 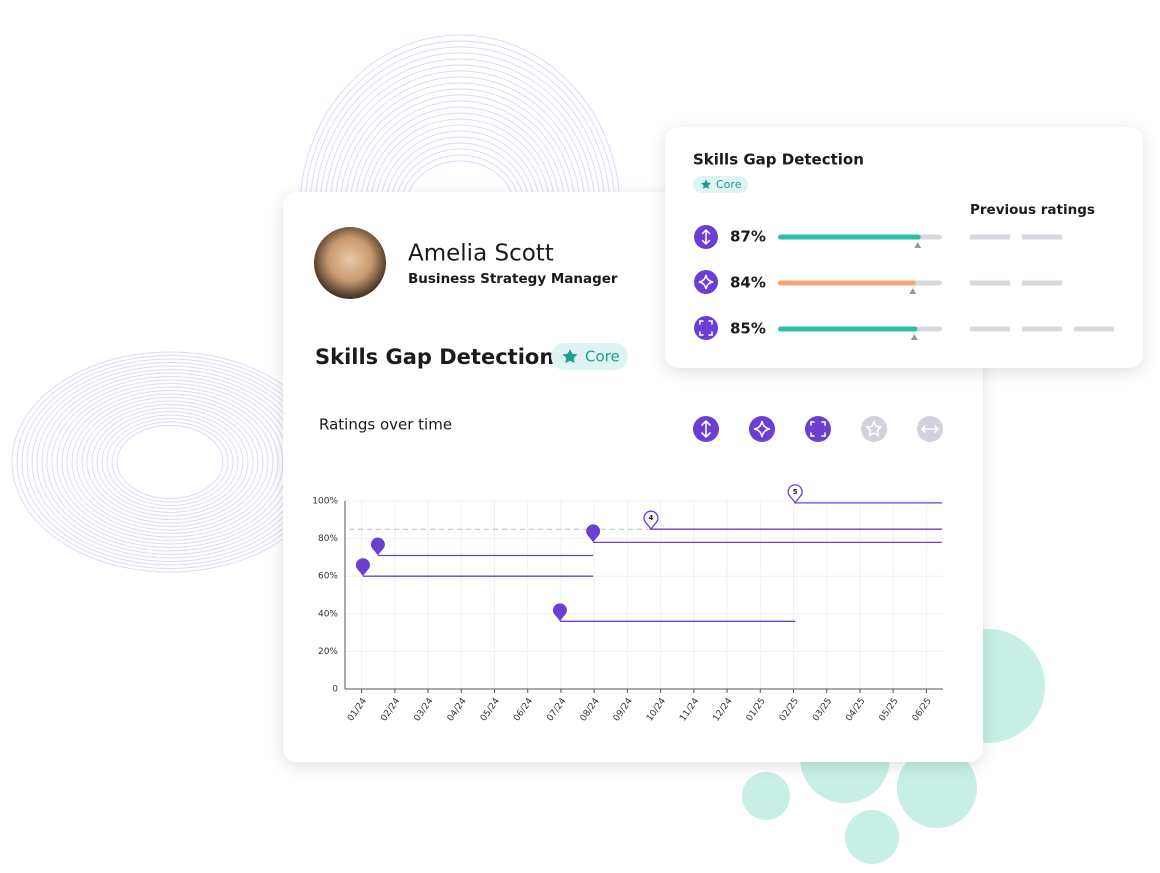 I want to click on popup-title: Skills Gap Detection, so click(x=778, y=160).